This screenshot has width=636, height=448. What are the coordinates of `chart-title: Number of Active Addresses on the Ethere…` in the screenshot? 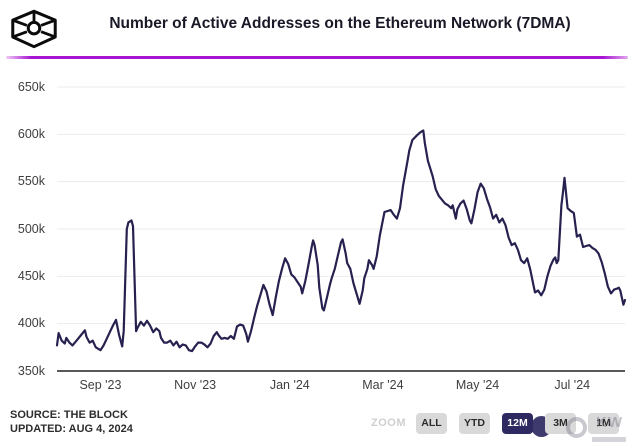 It's located at (340, 23).